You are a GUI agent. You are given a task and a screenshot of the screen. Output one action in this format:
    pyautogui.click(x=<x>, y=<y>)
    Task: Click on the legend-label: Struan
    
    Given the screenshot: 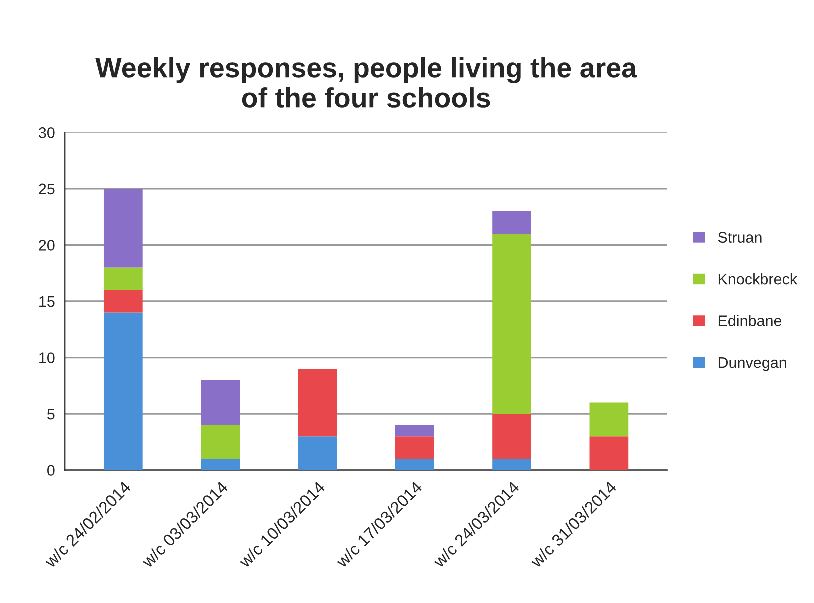 What is the action you would take?
    pyautogui.click(x=740, y=237)
    